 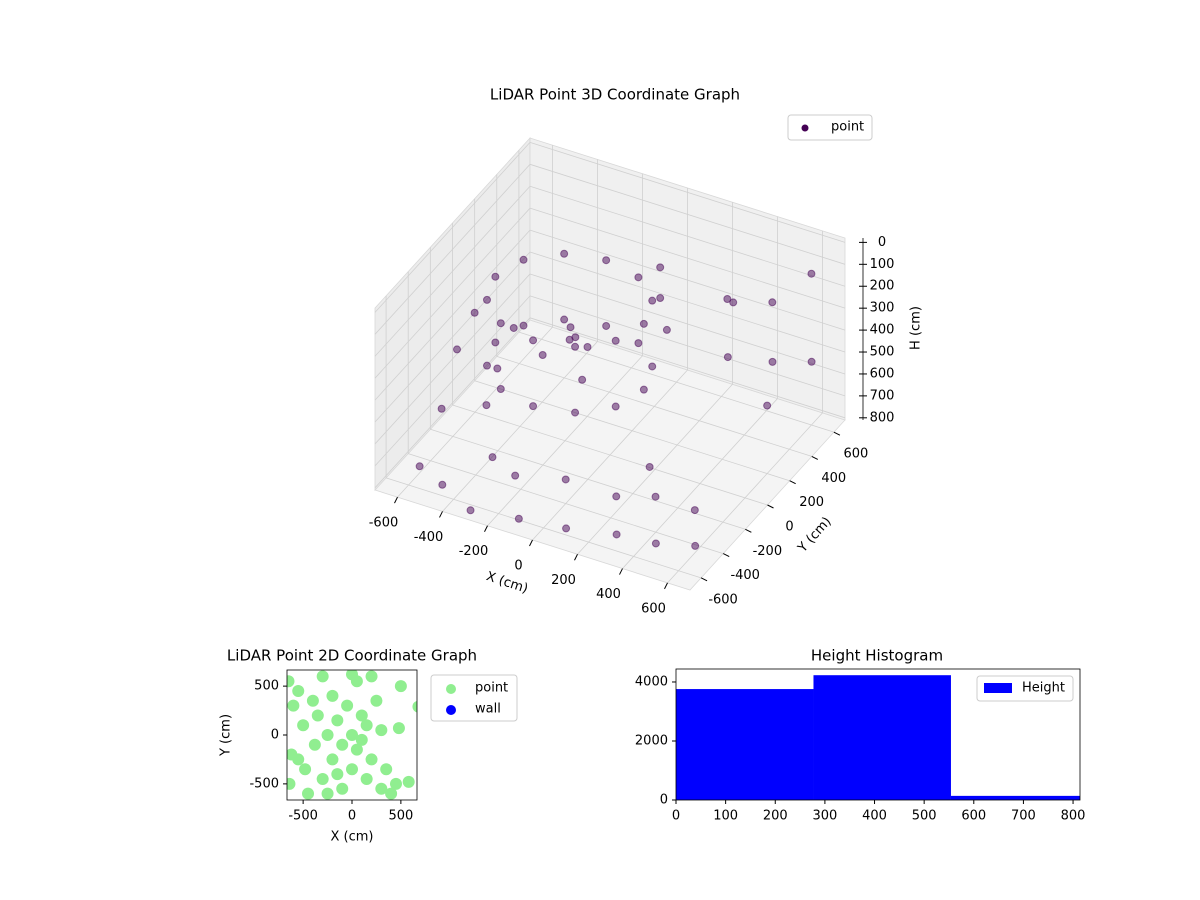 I want to click on x-tick-label: 800, so click(x=1073, y=816).